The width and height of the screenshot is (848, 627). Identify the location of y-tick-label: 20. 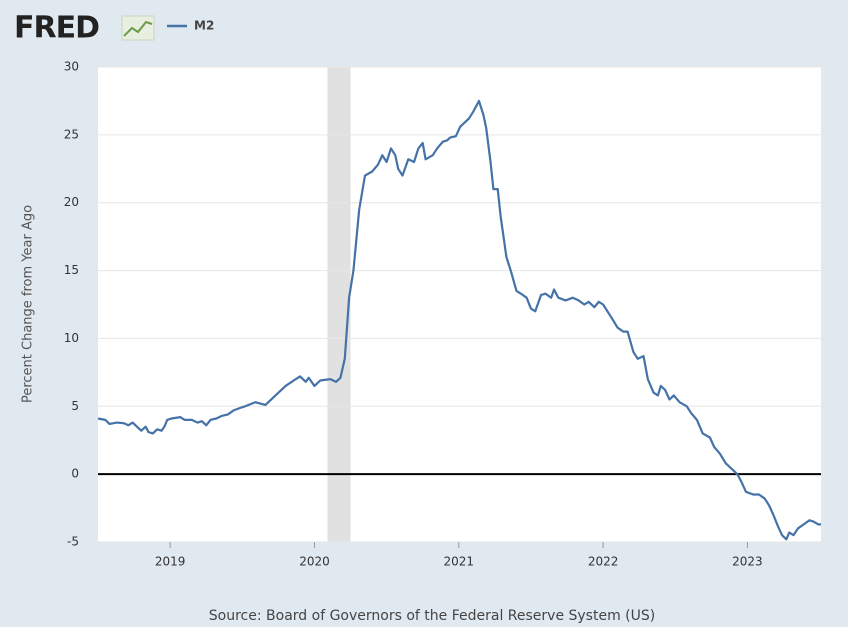
(71, 202).